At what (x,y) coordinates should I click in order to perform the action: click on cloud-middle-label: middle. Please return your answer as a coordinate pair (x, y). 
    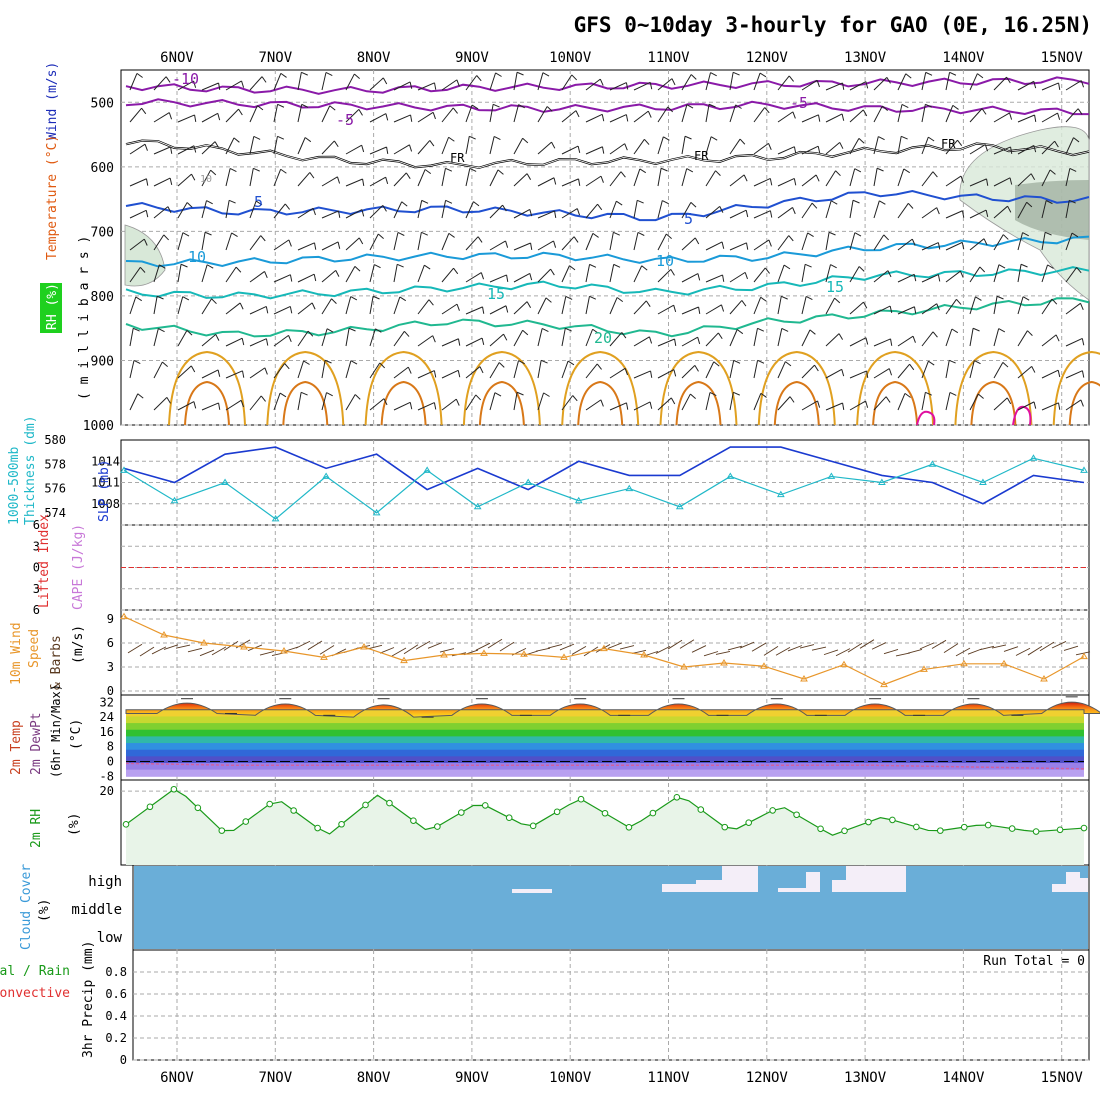
    Looking at the image, I should click on (96, 910).